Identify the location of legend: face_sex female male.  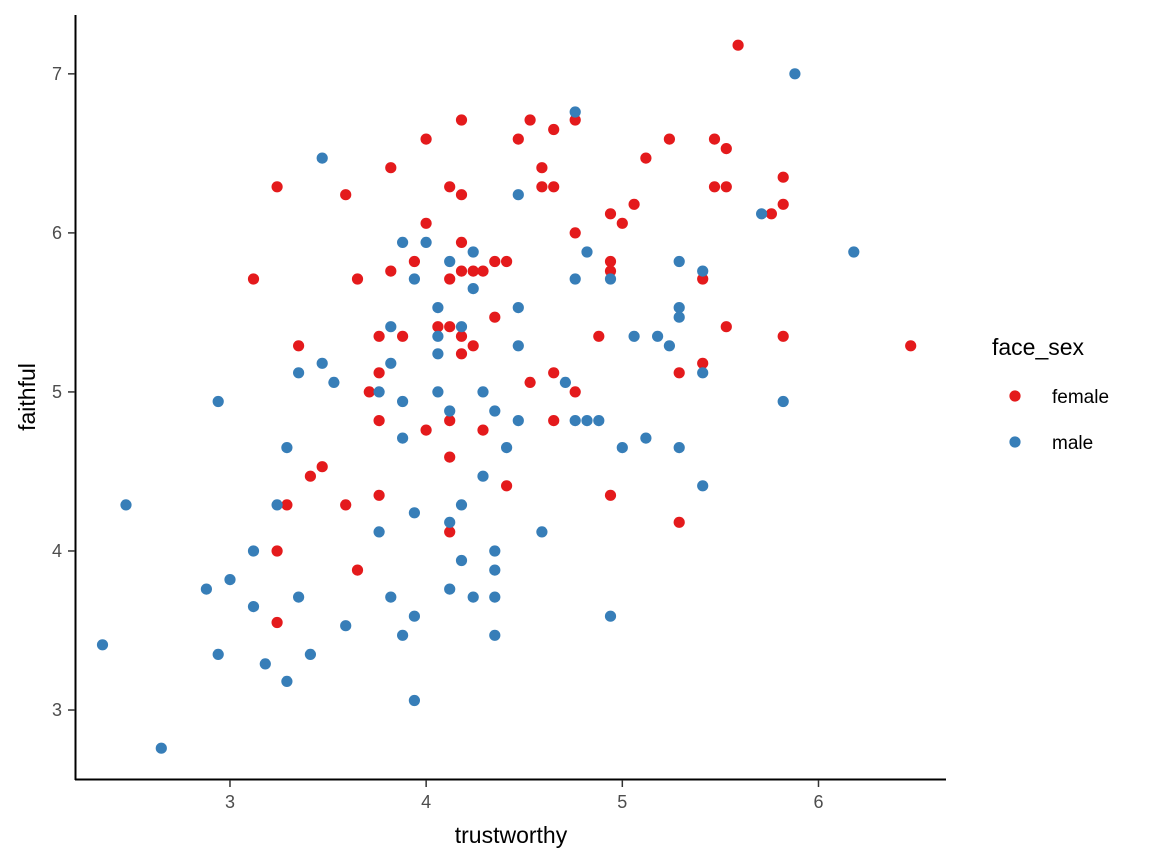
(1050, 394).